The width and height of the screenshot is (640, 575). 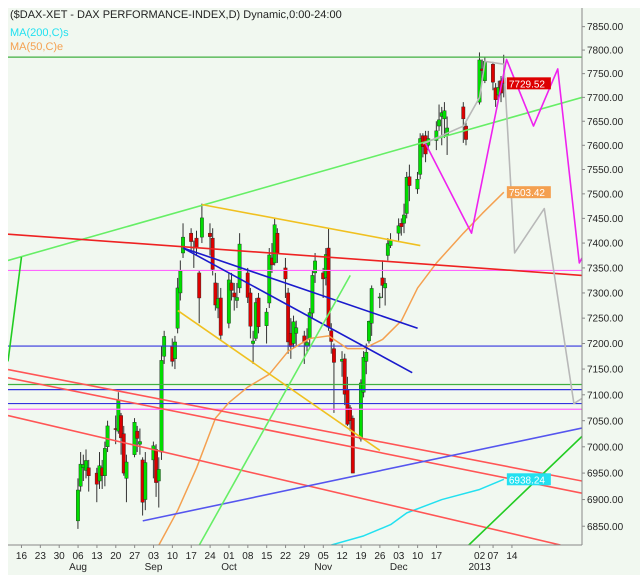 What do you see at coordinates (135, 556) in the screenshot?
I see `x-tick-label: 27` at bounding box center [135, 556].